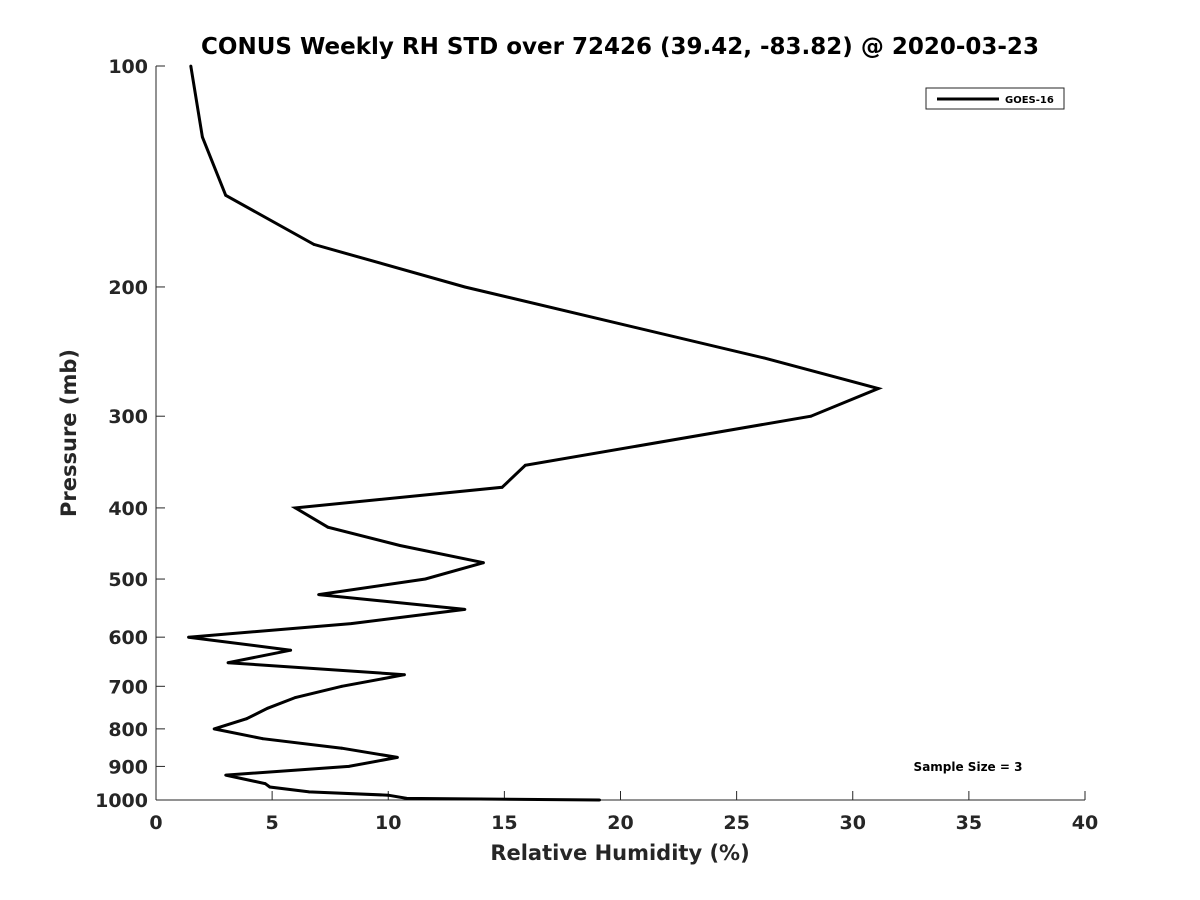 This screenshot has height=900, width=1200. I want to click on legend: GOES-16, so click(995, 98).